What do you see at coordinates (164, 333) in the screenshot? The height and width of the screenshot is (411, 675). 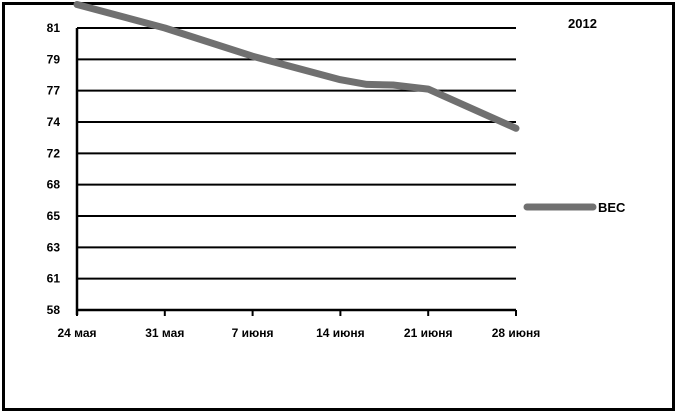 I see `x-tick-label: 31 мая` at bounding box center [164, 333].